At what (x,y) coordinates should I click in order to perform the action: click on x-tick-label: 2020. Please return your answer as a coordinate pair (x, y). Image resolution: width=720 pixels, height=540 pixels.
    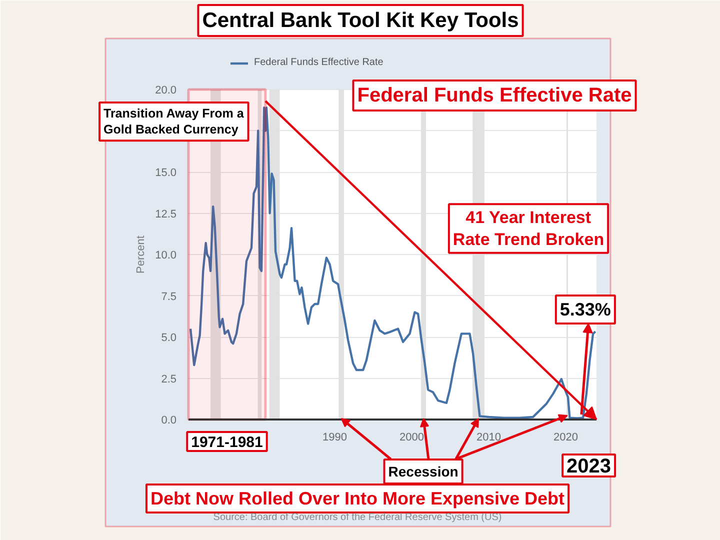
    Looking at the image, I should click on (565, 438).